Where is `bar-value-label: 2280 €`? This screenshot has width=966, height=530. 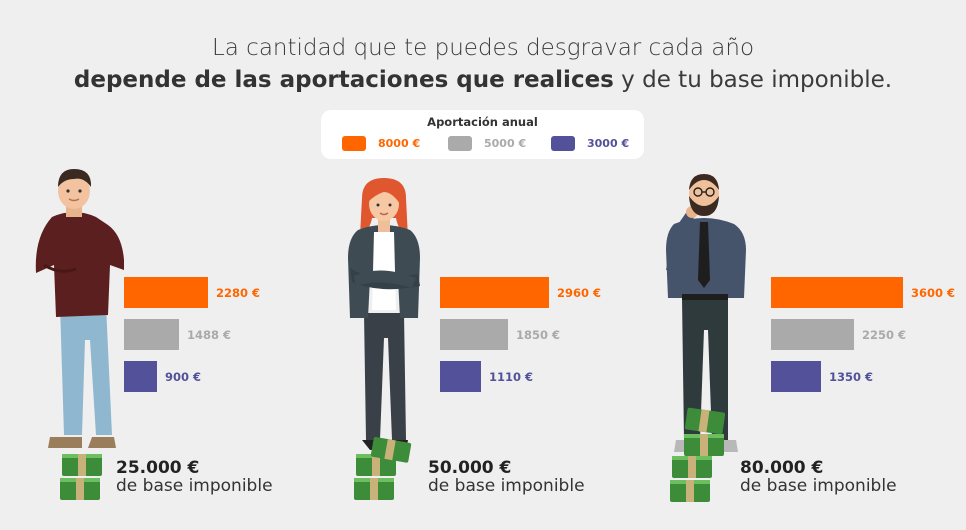 bar-value-label: 2280 € is located at coordinates (238, 293).